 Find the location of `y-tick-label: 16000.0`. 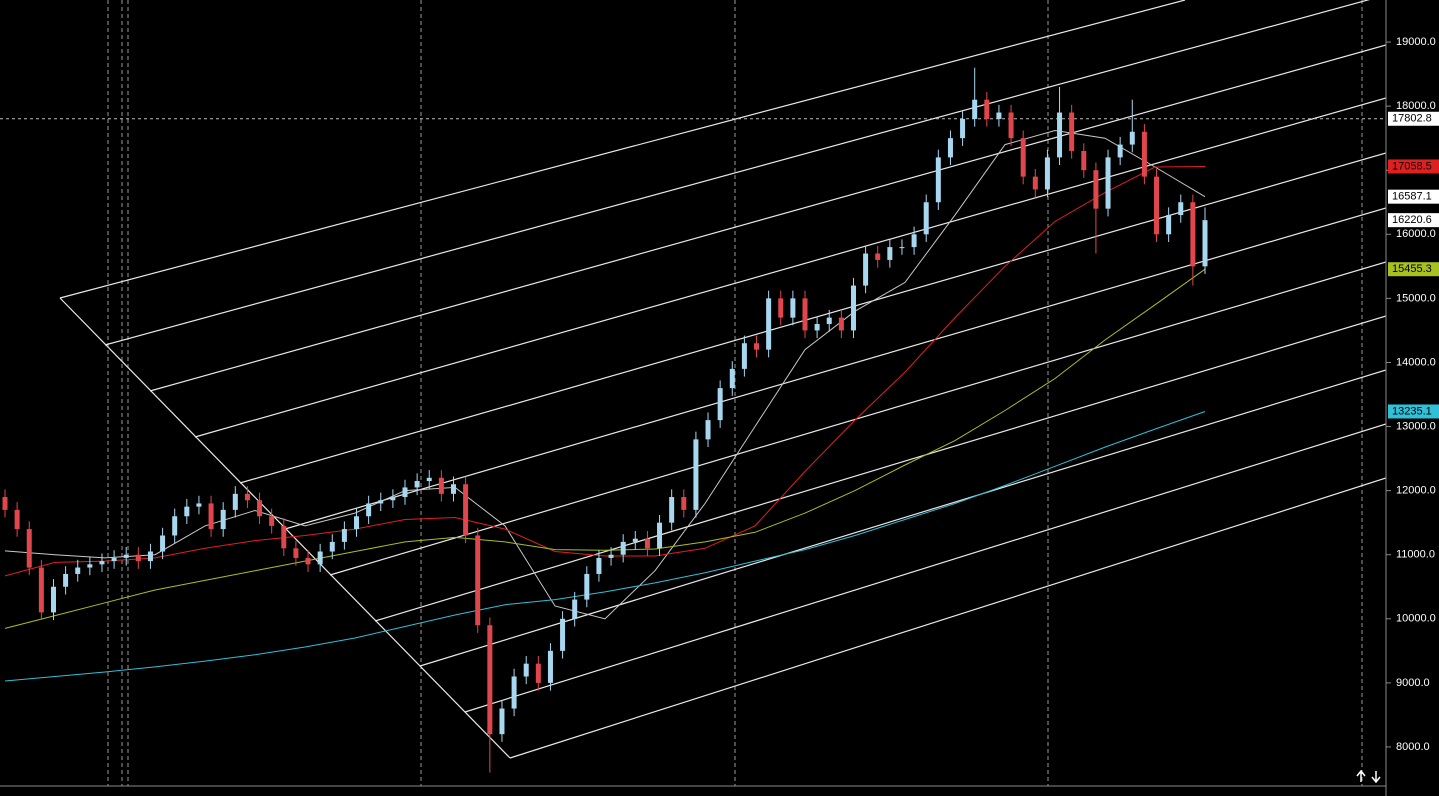

y-tick-label: 16000.0 is located at coordinates (1416, 234).